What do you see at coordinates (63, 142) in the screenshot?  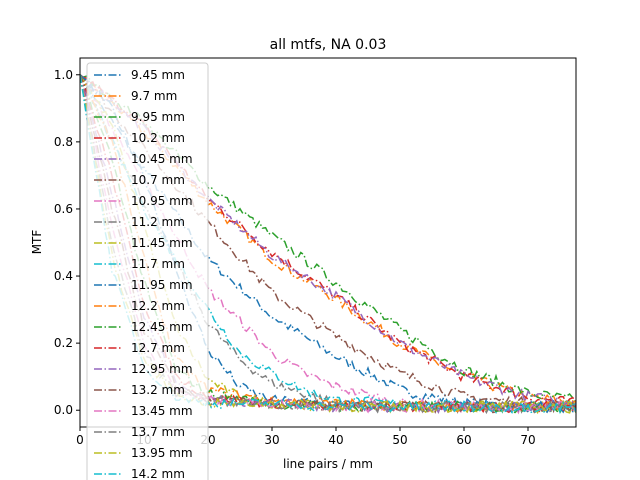 I see `y-tick-label: 0.8` at bounding box center [63, 142].